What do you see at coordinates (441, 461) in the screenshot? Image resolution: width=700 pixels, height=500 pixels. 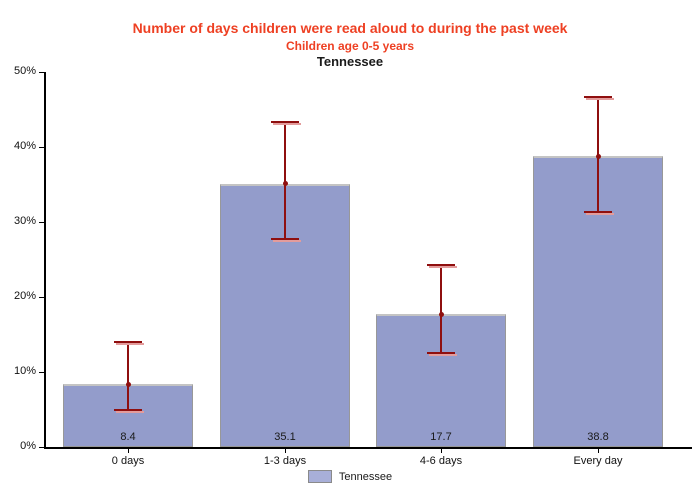 I see `x-axis-tick-label: 4-6 days` at bounding box center [441, 461].